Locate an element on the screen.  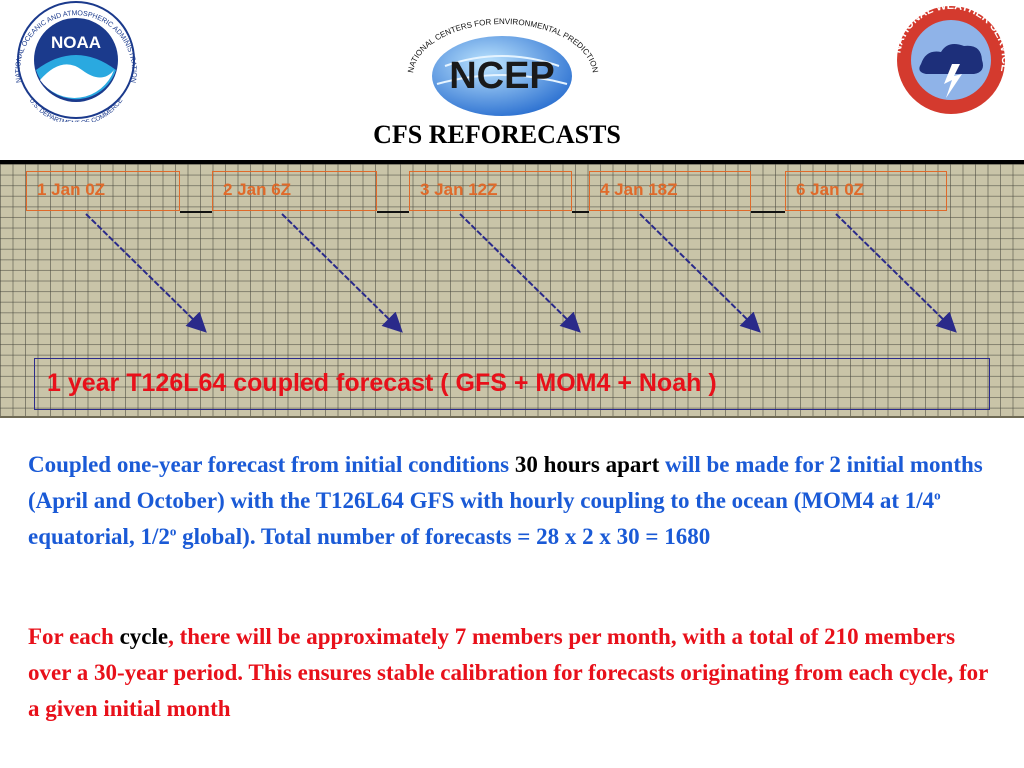
date-box-2: 2 Jan 6Z is located at coordinates (294, 191).